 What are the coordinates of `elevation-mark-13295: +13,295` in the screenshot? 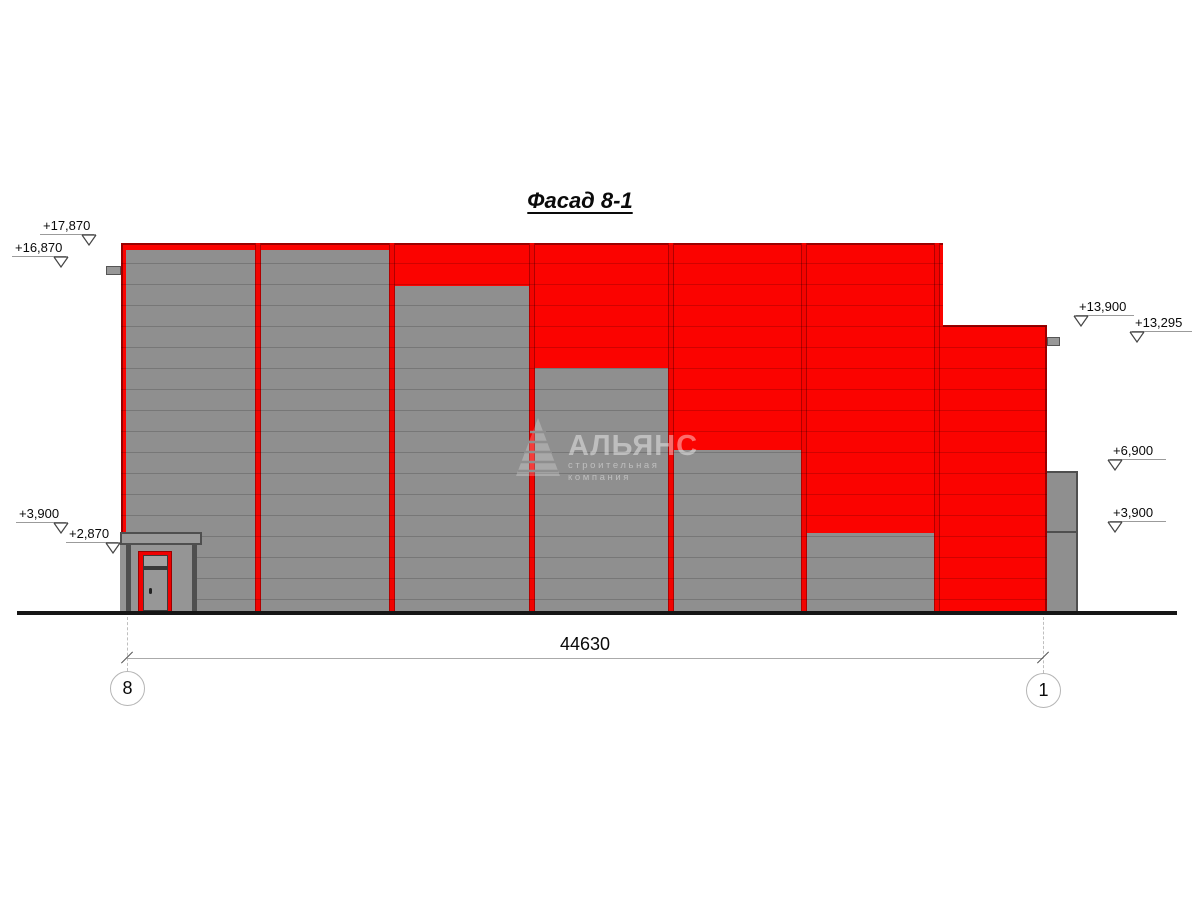 It's located at (1160, 329).